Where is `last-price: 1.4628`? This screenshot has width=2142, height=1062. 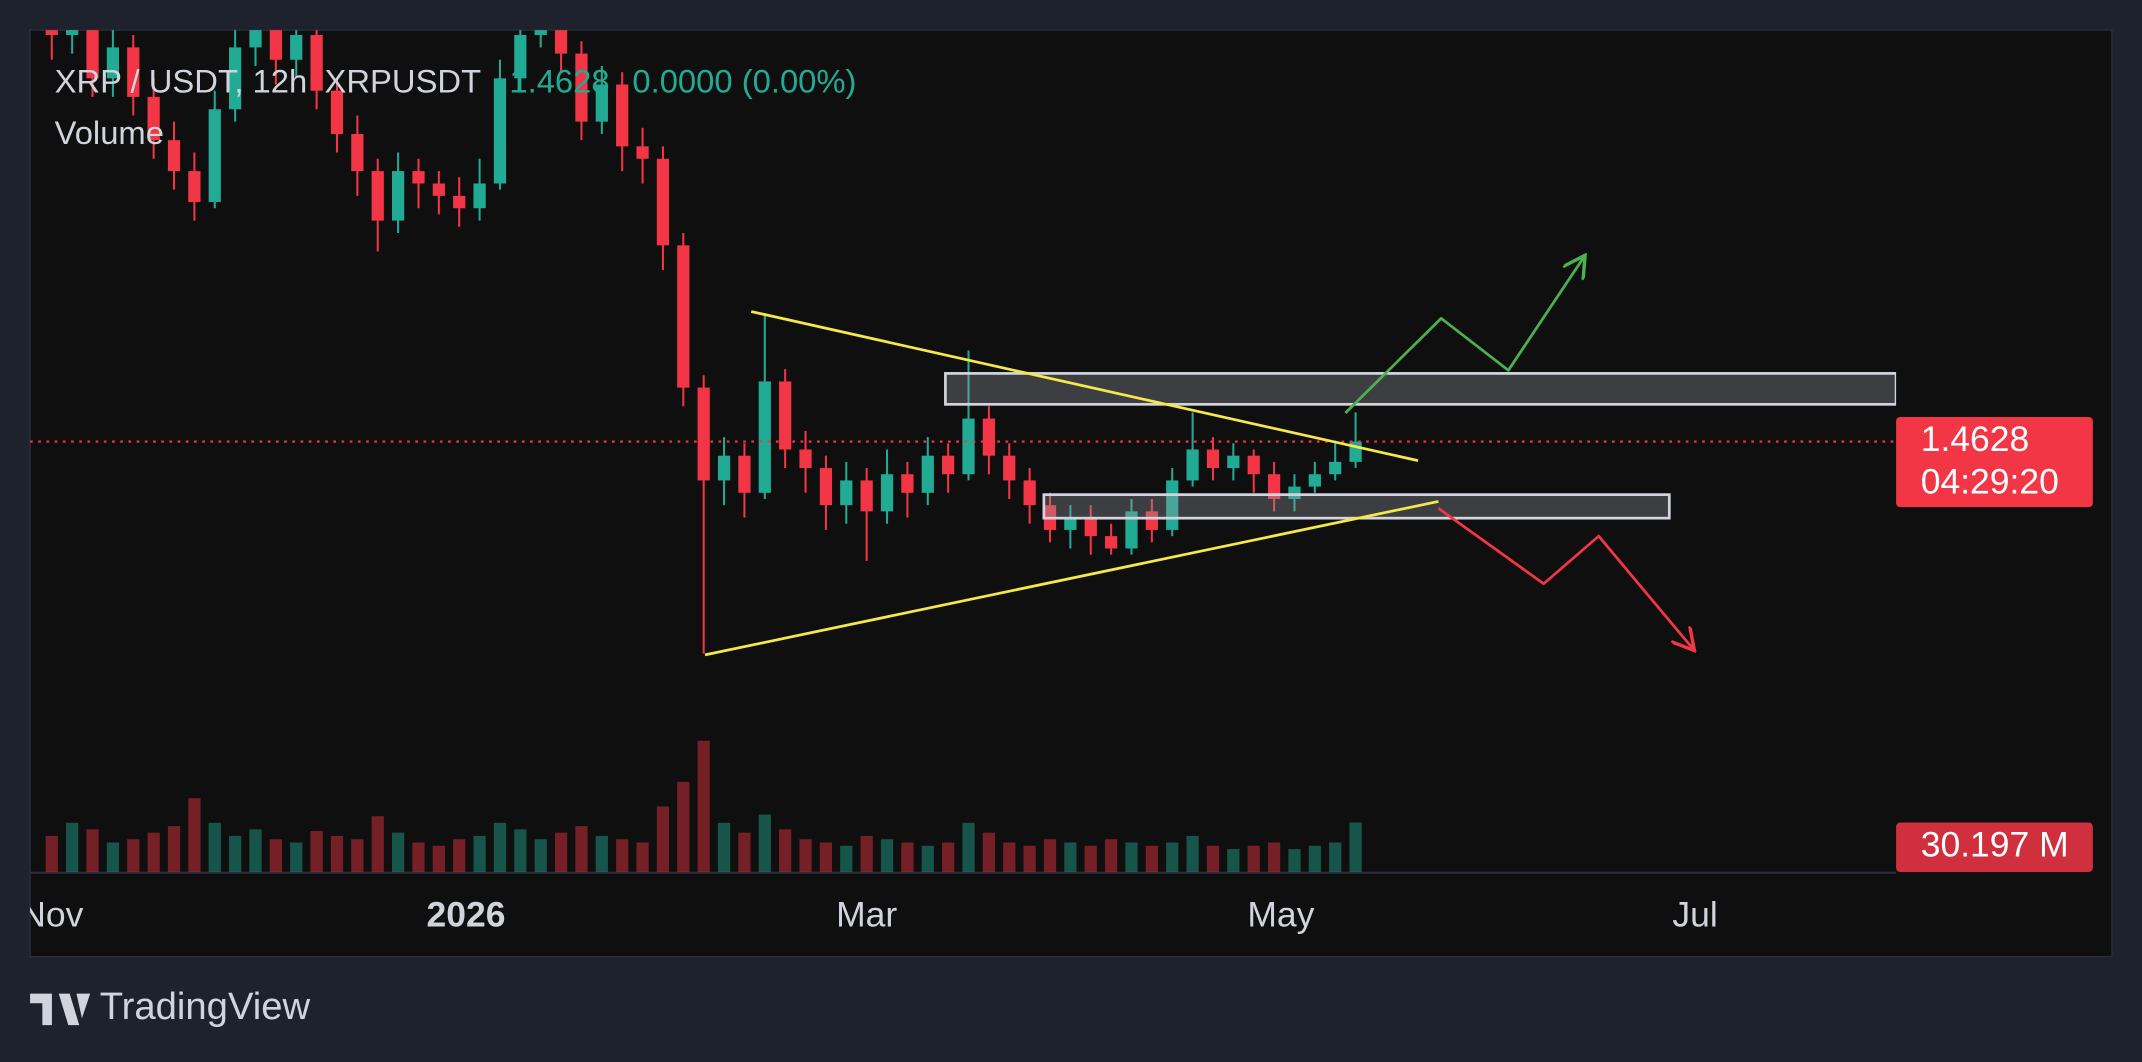
last-price: 1.4628 is located at coordinates (559, 80).